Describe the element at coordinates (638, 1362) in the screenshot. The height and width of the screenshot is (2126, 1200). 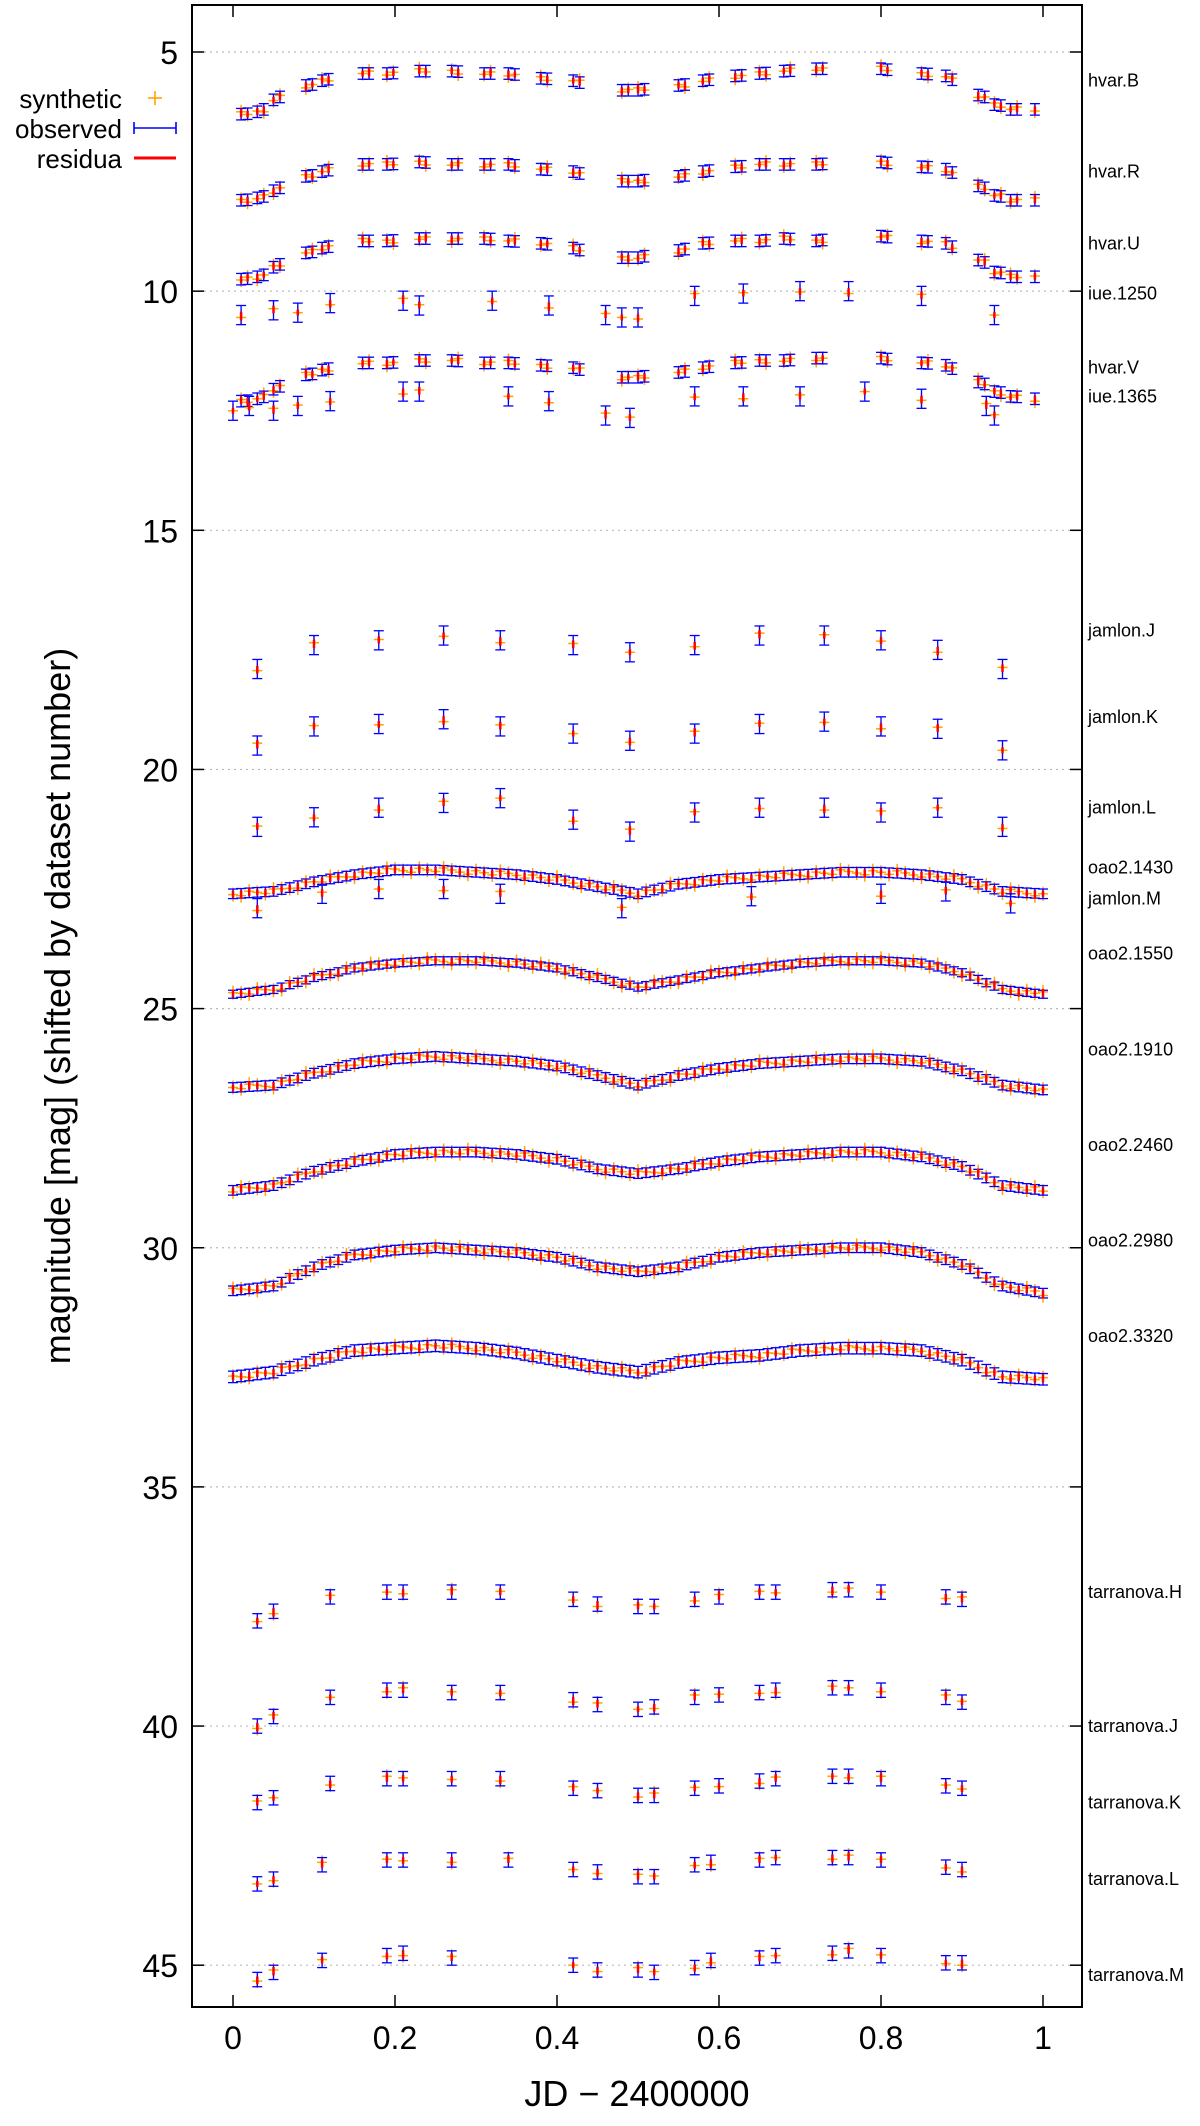
I see `series-oao2.3320` at that location.